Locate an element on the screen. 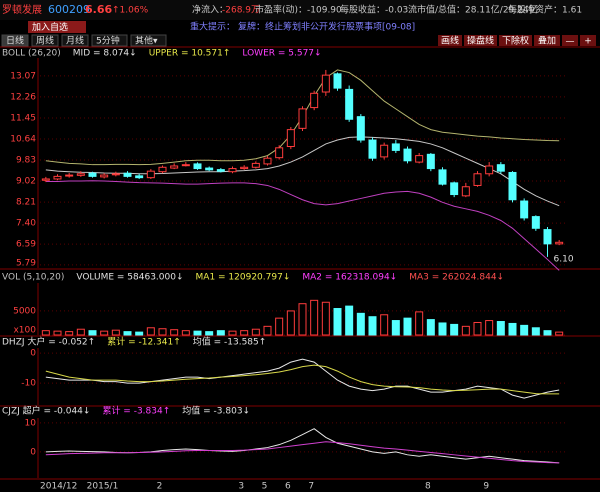 Image resolution: width=600 pixels, height=492 pixels. period-tab-label: 其他▾ is located at coordinates (146, 41).